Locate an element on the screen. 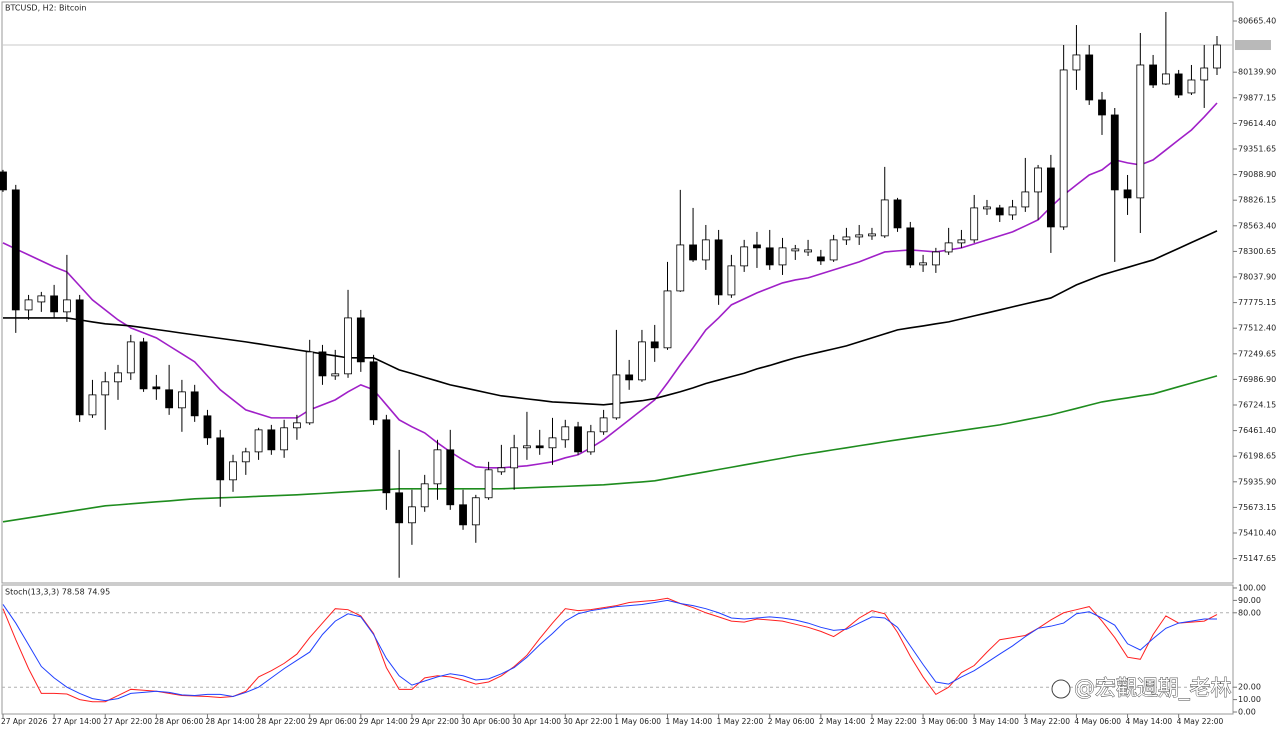  y-tick-label: 75673.15 is located at coordinates (1257, 507).